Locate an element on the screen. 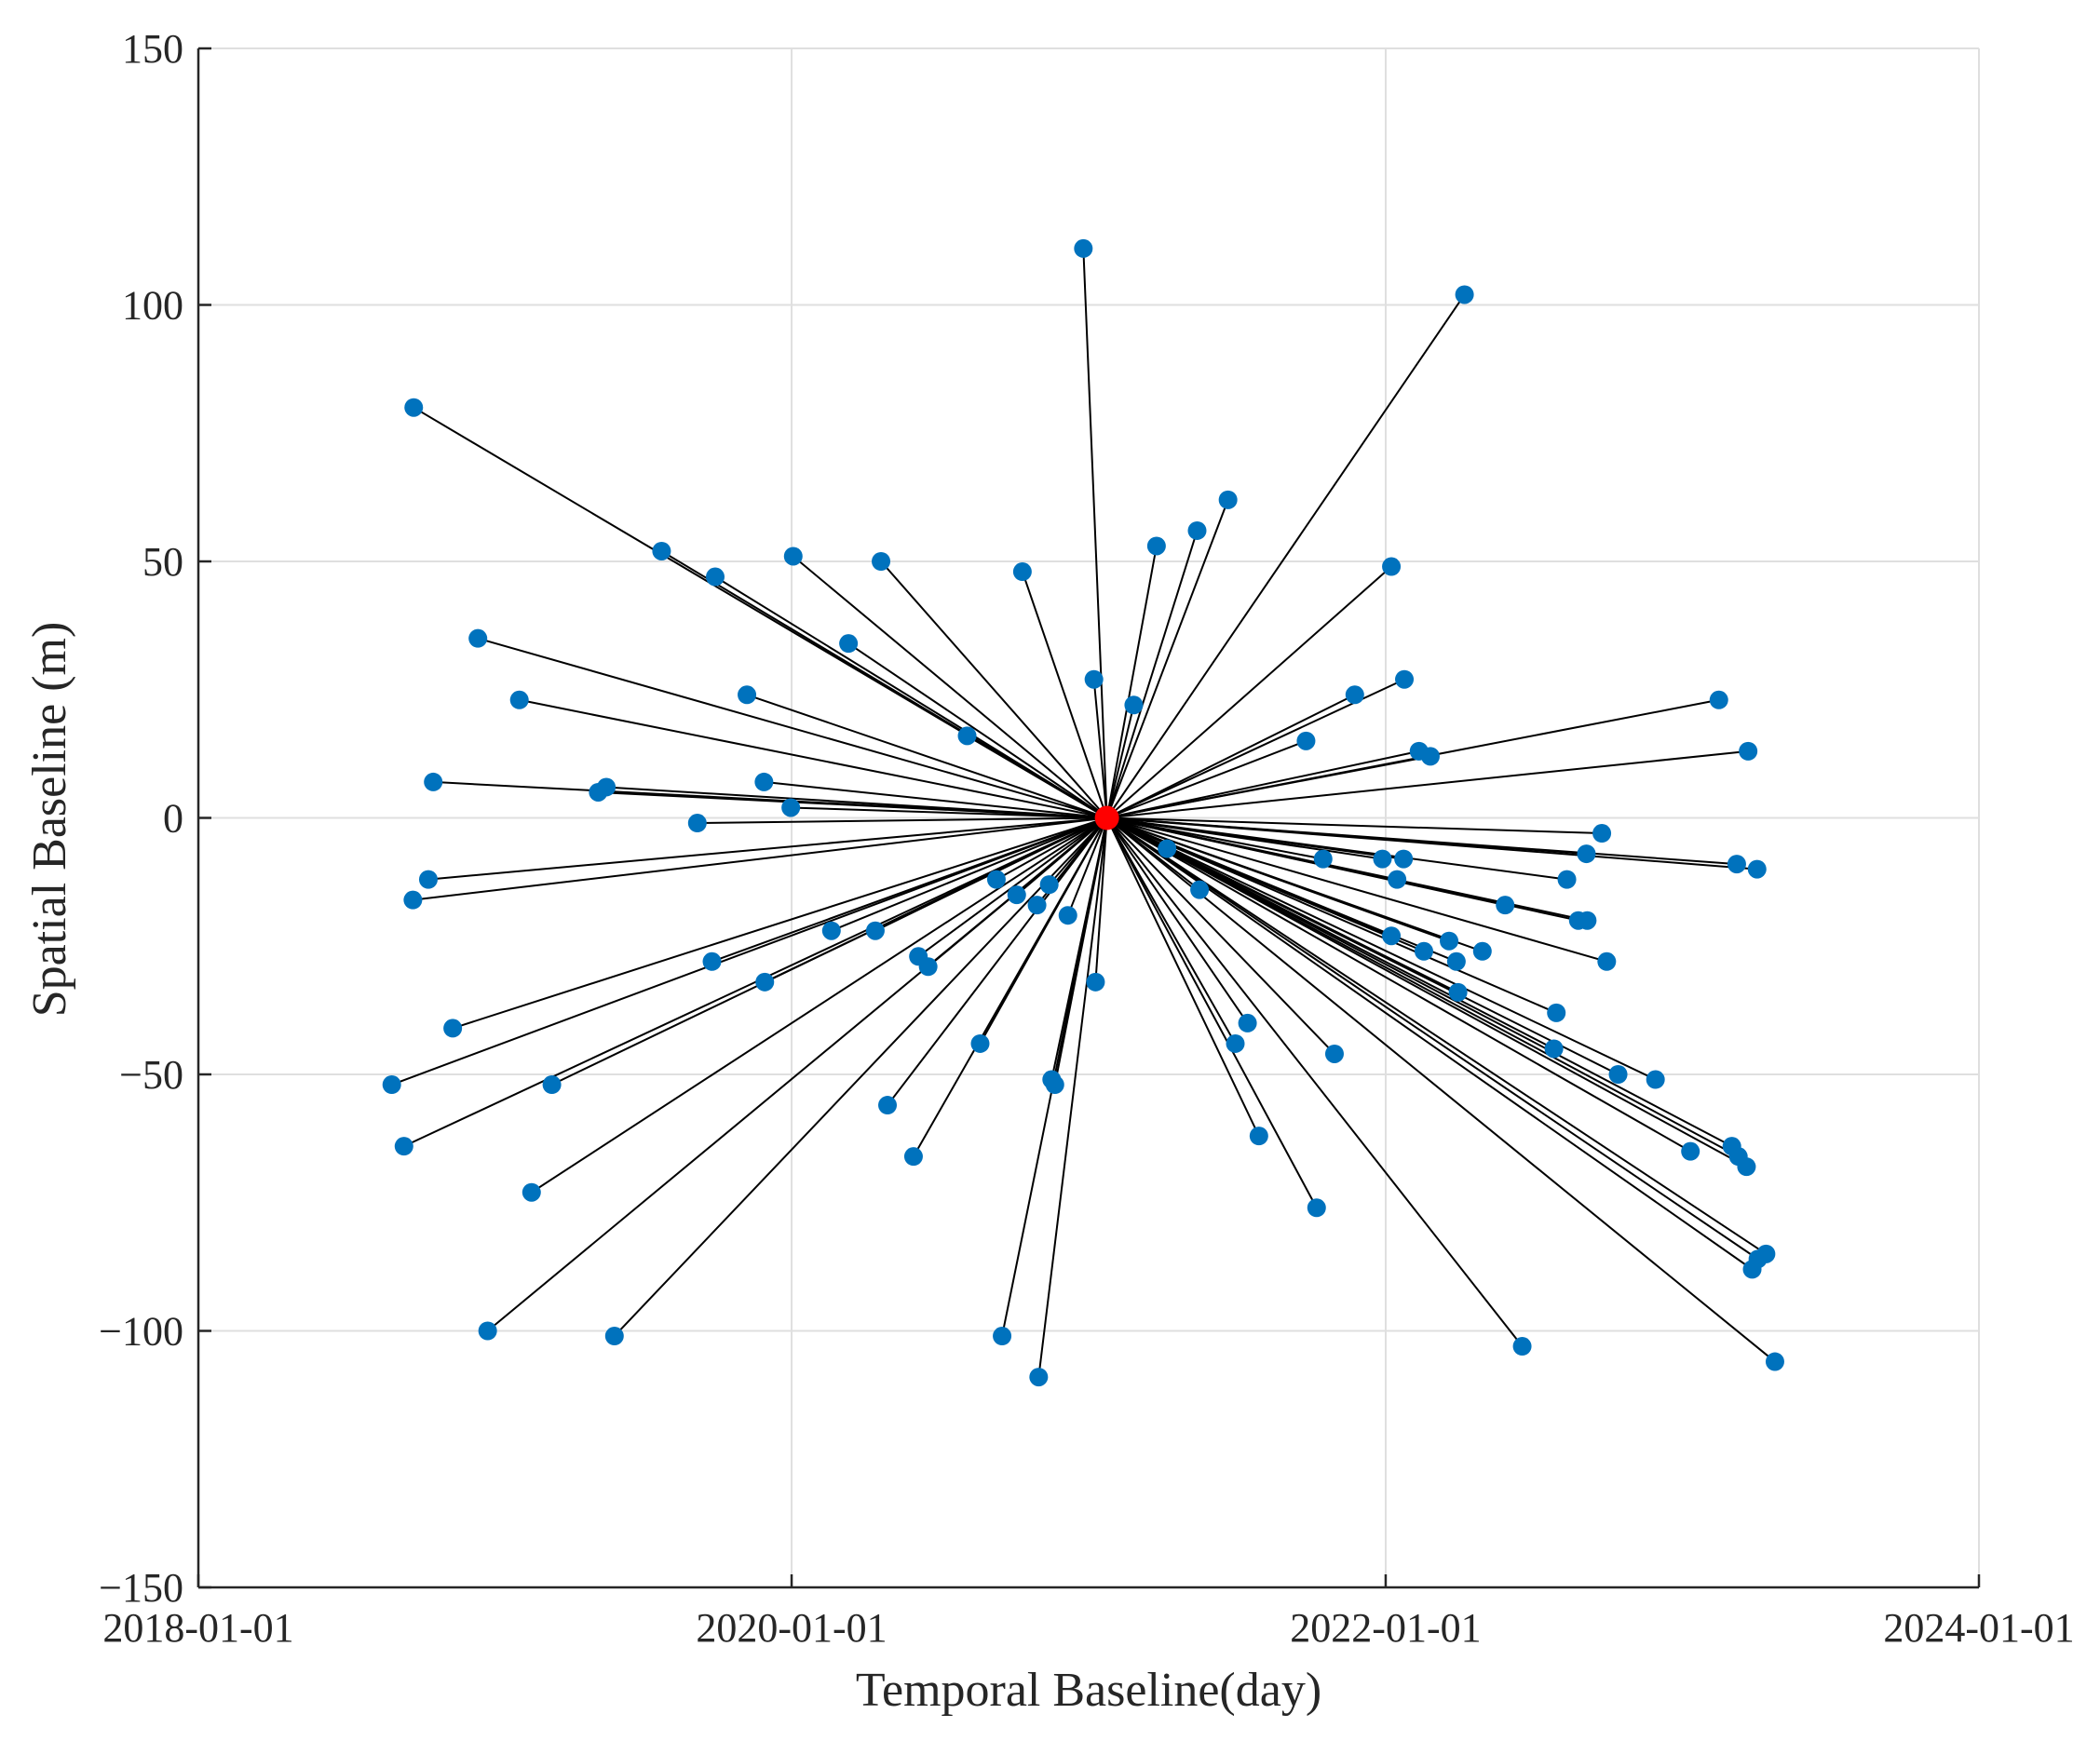 The image size is (2100, 1741). y-tick-label: −50 is located at coordinates (151, 1075).